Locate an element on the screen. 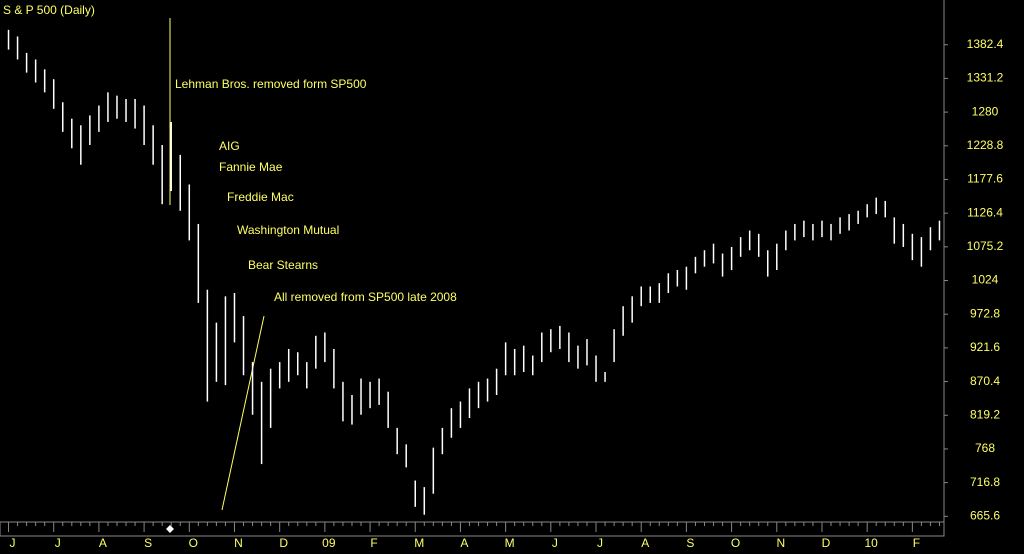  y-tick-label: 1280 is located at coordinates (985, 111).